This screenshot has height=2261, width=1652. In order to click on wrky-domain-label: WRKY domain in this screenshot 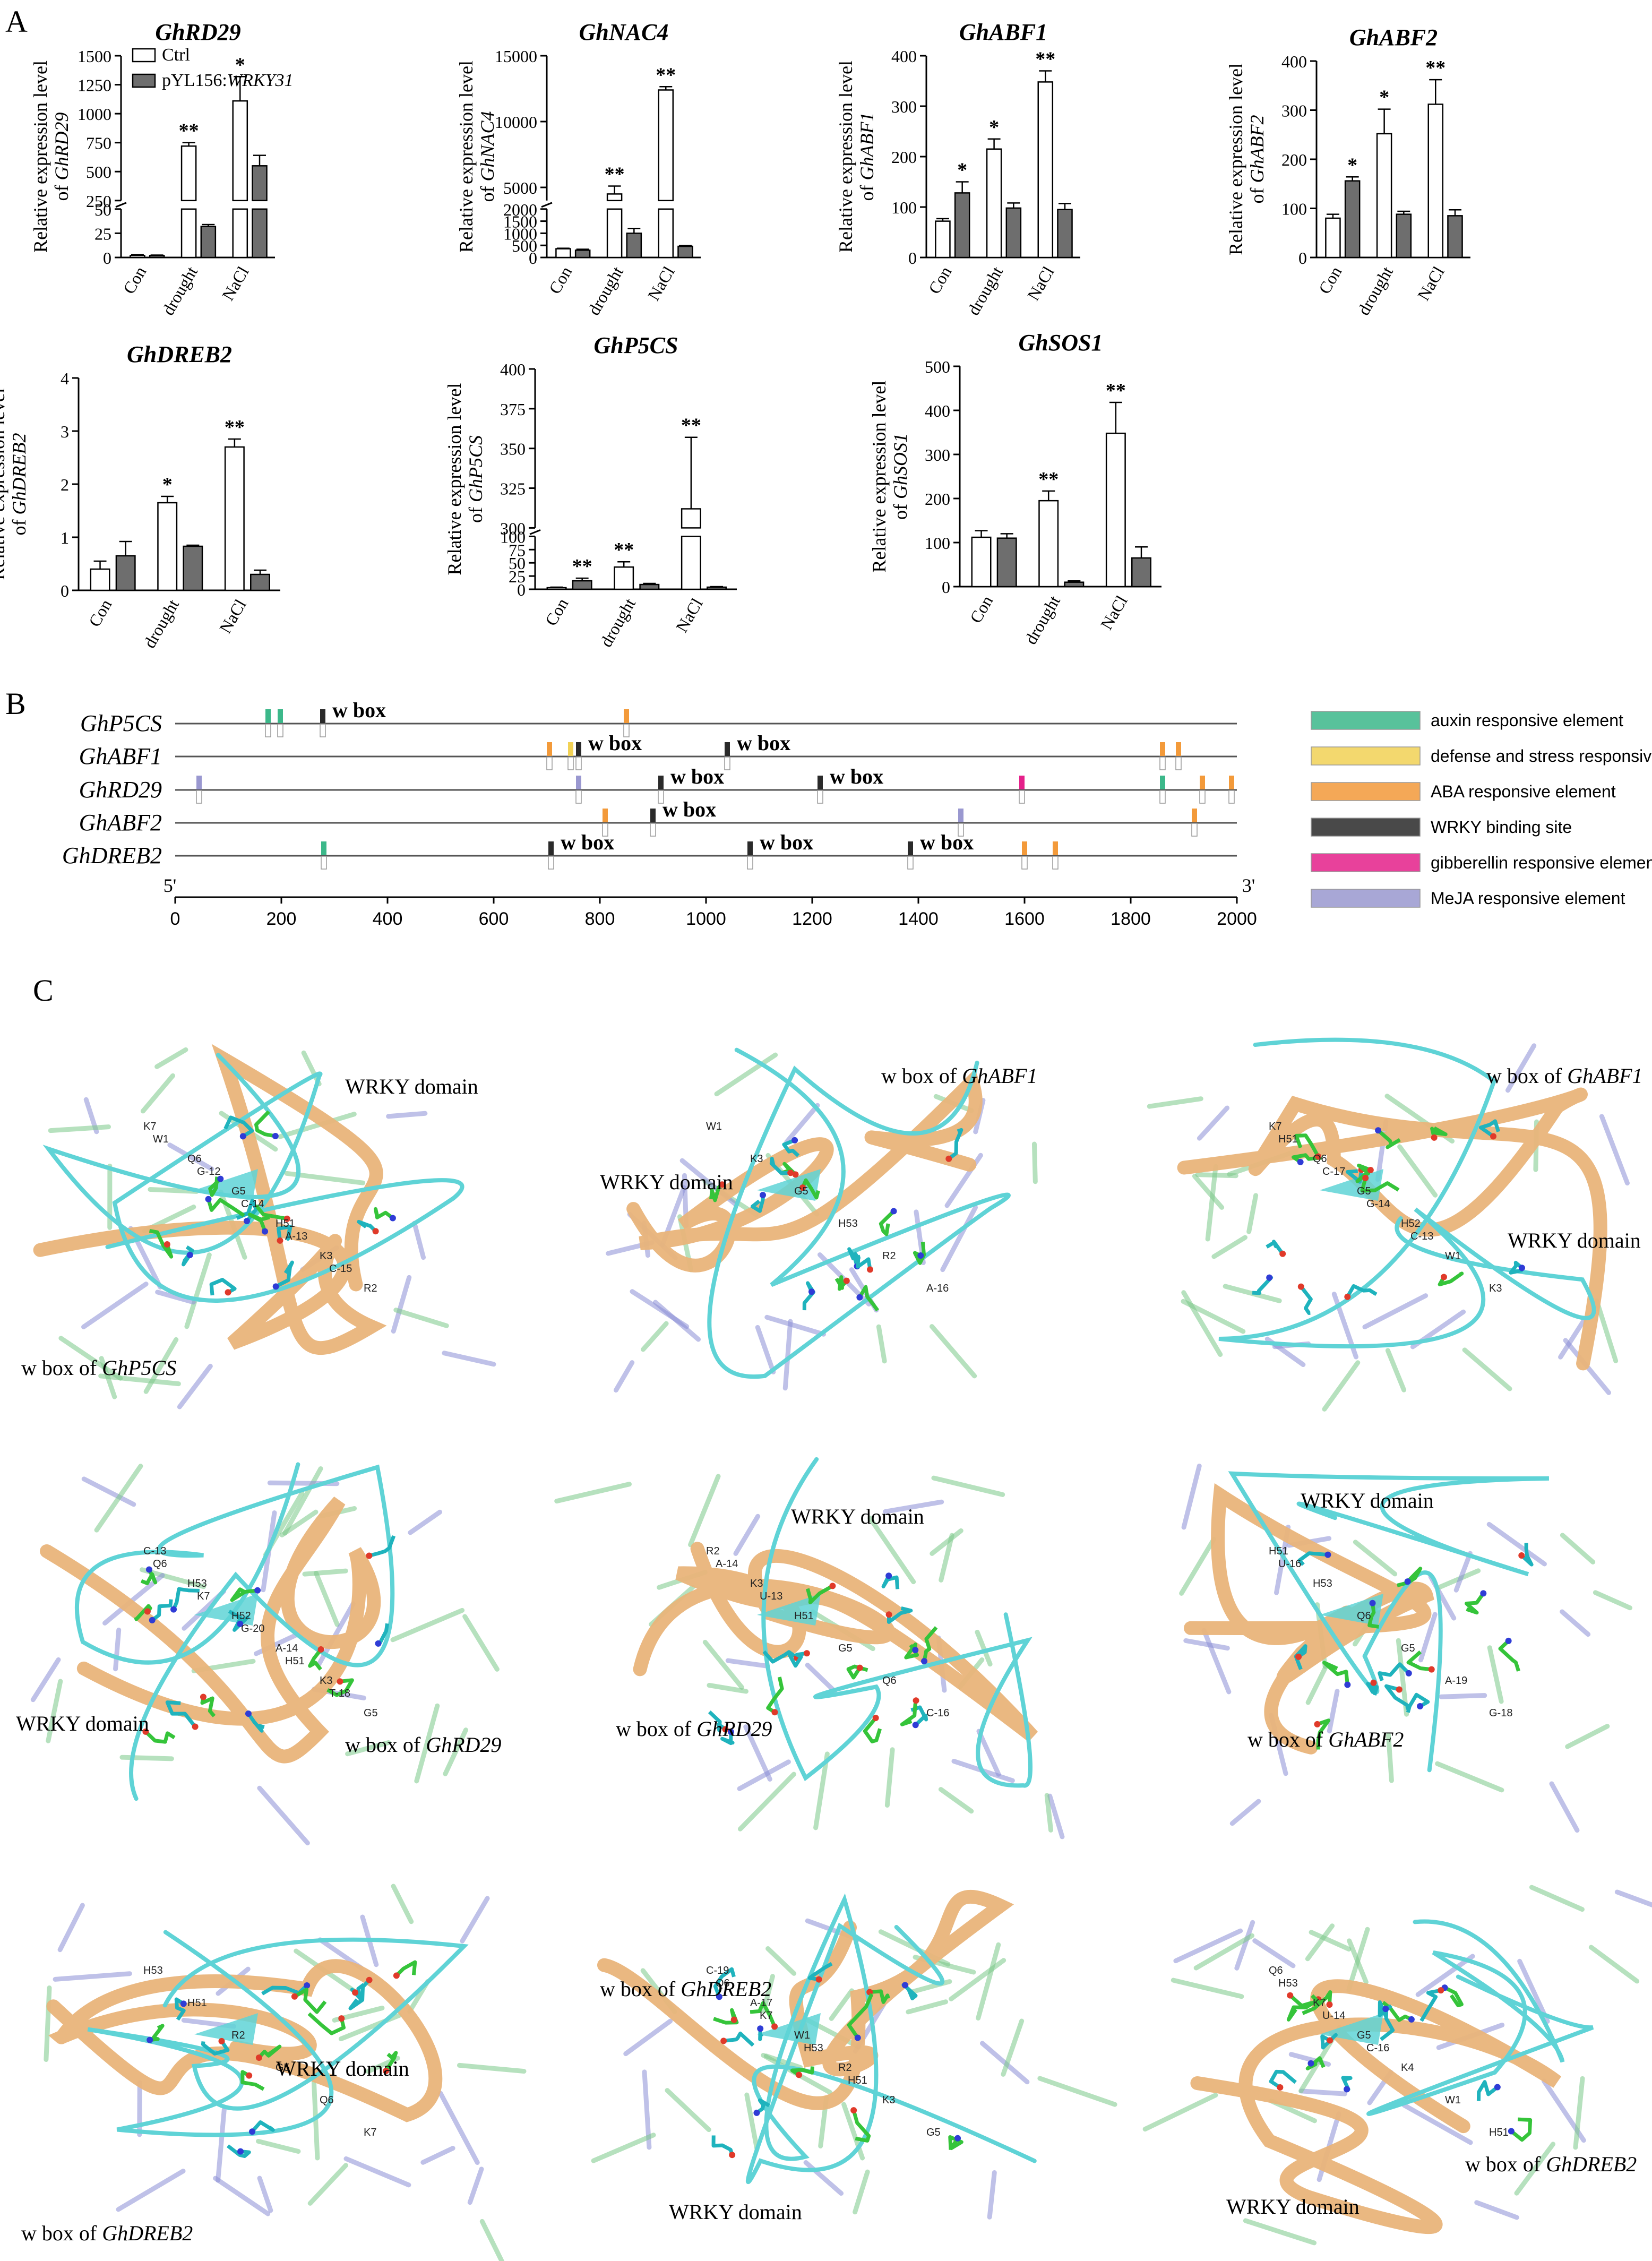, I will do `click(666, 1182)`.